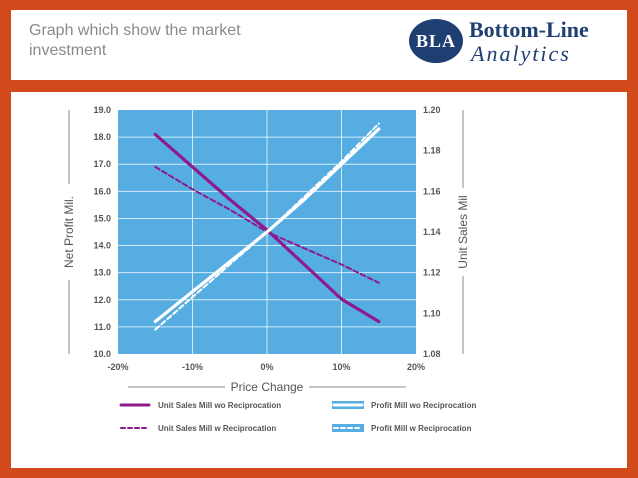 This screenshot has height=478, width=638. Describe the element at coordinates (521, 53) in the screenshot. I see `logo-text-line2: Analytics` at that location.